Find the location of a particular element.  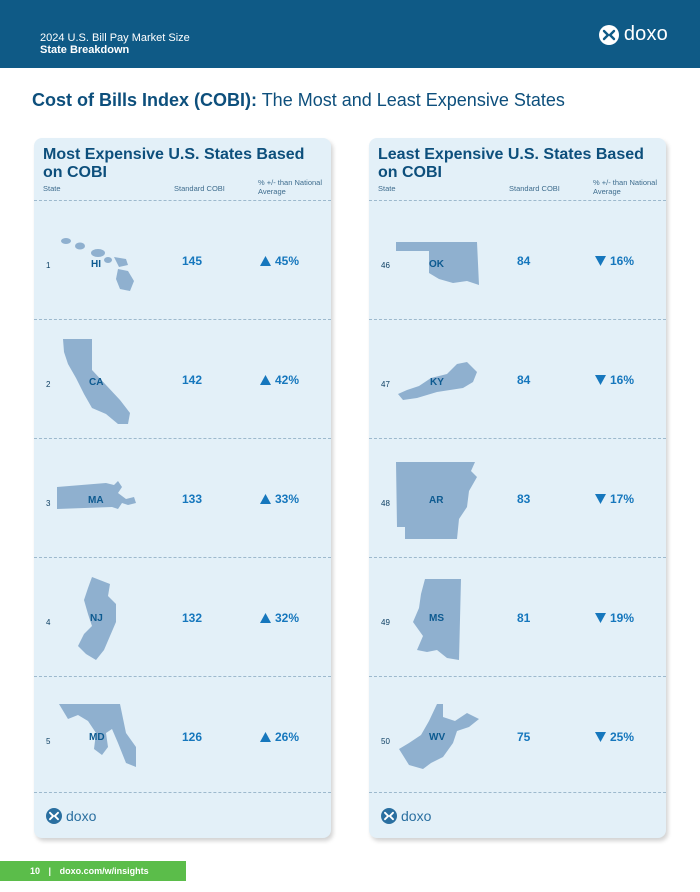

panel-title: Most Expensive U.S. States Based on COBI is located at coordinates (174, 163).